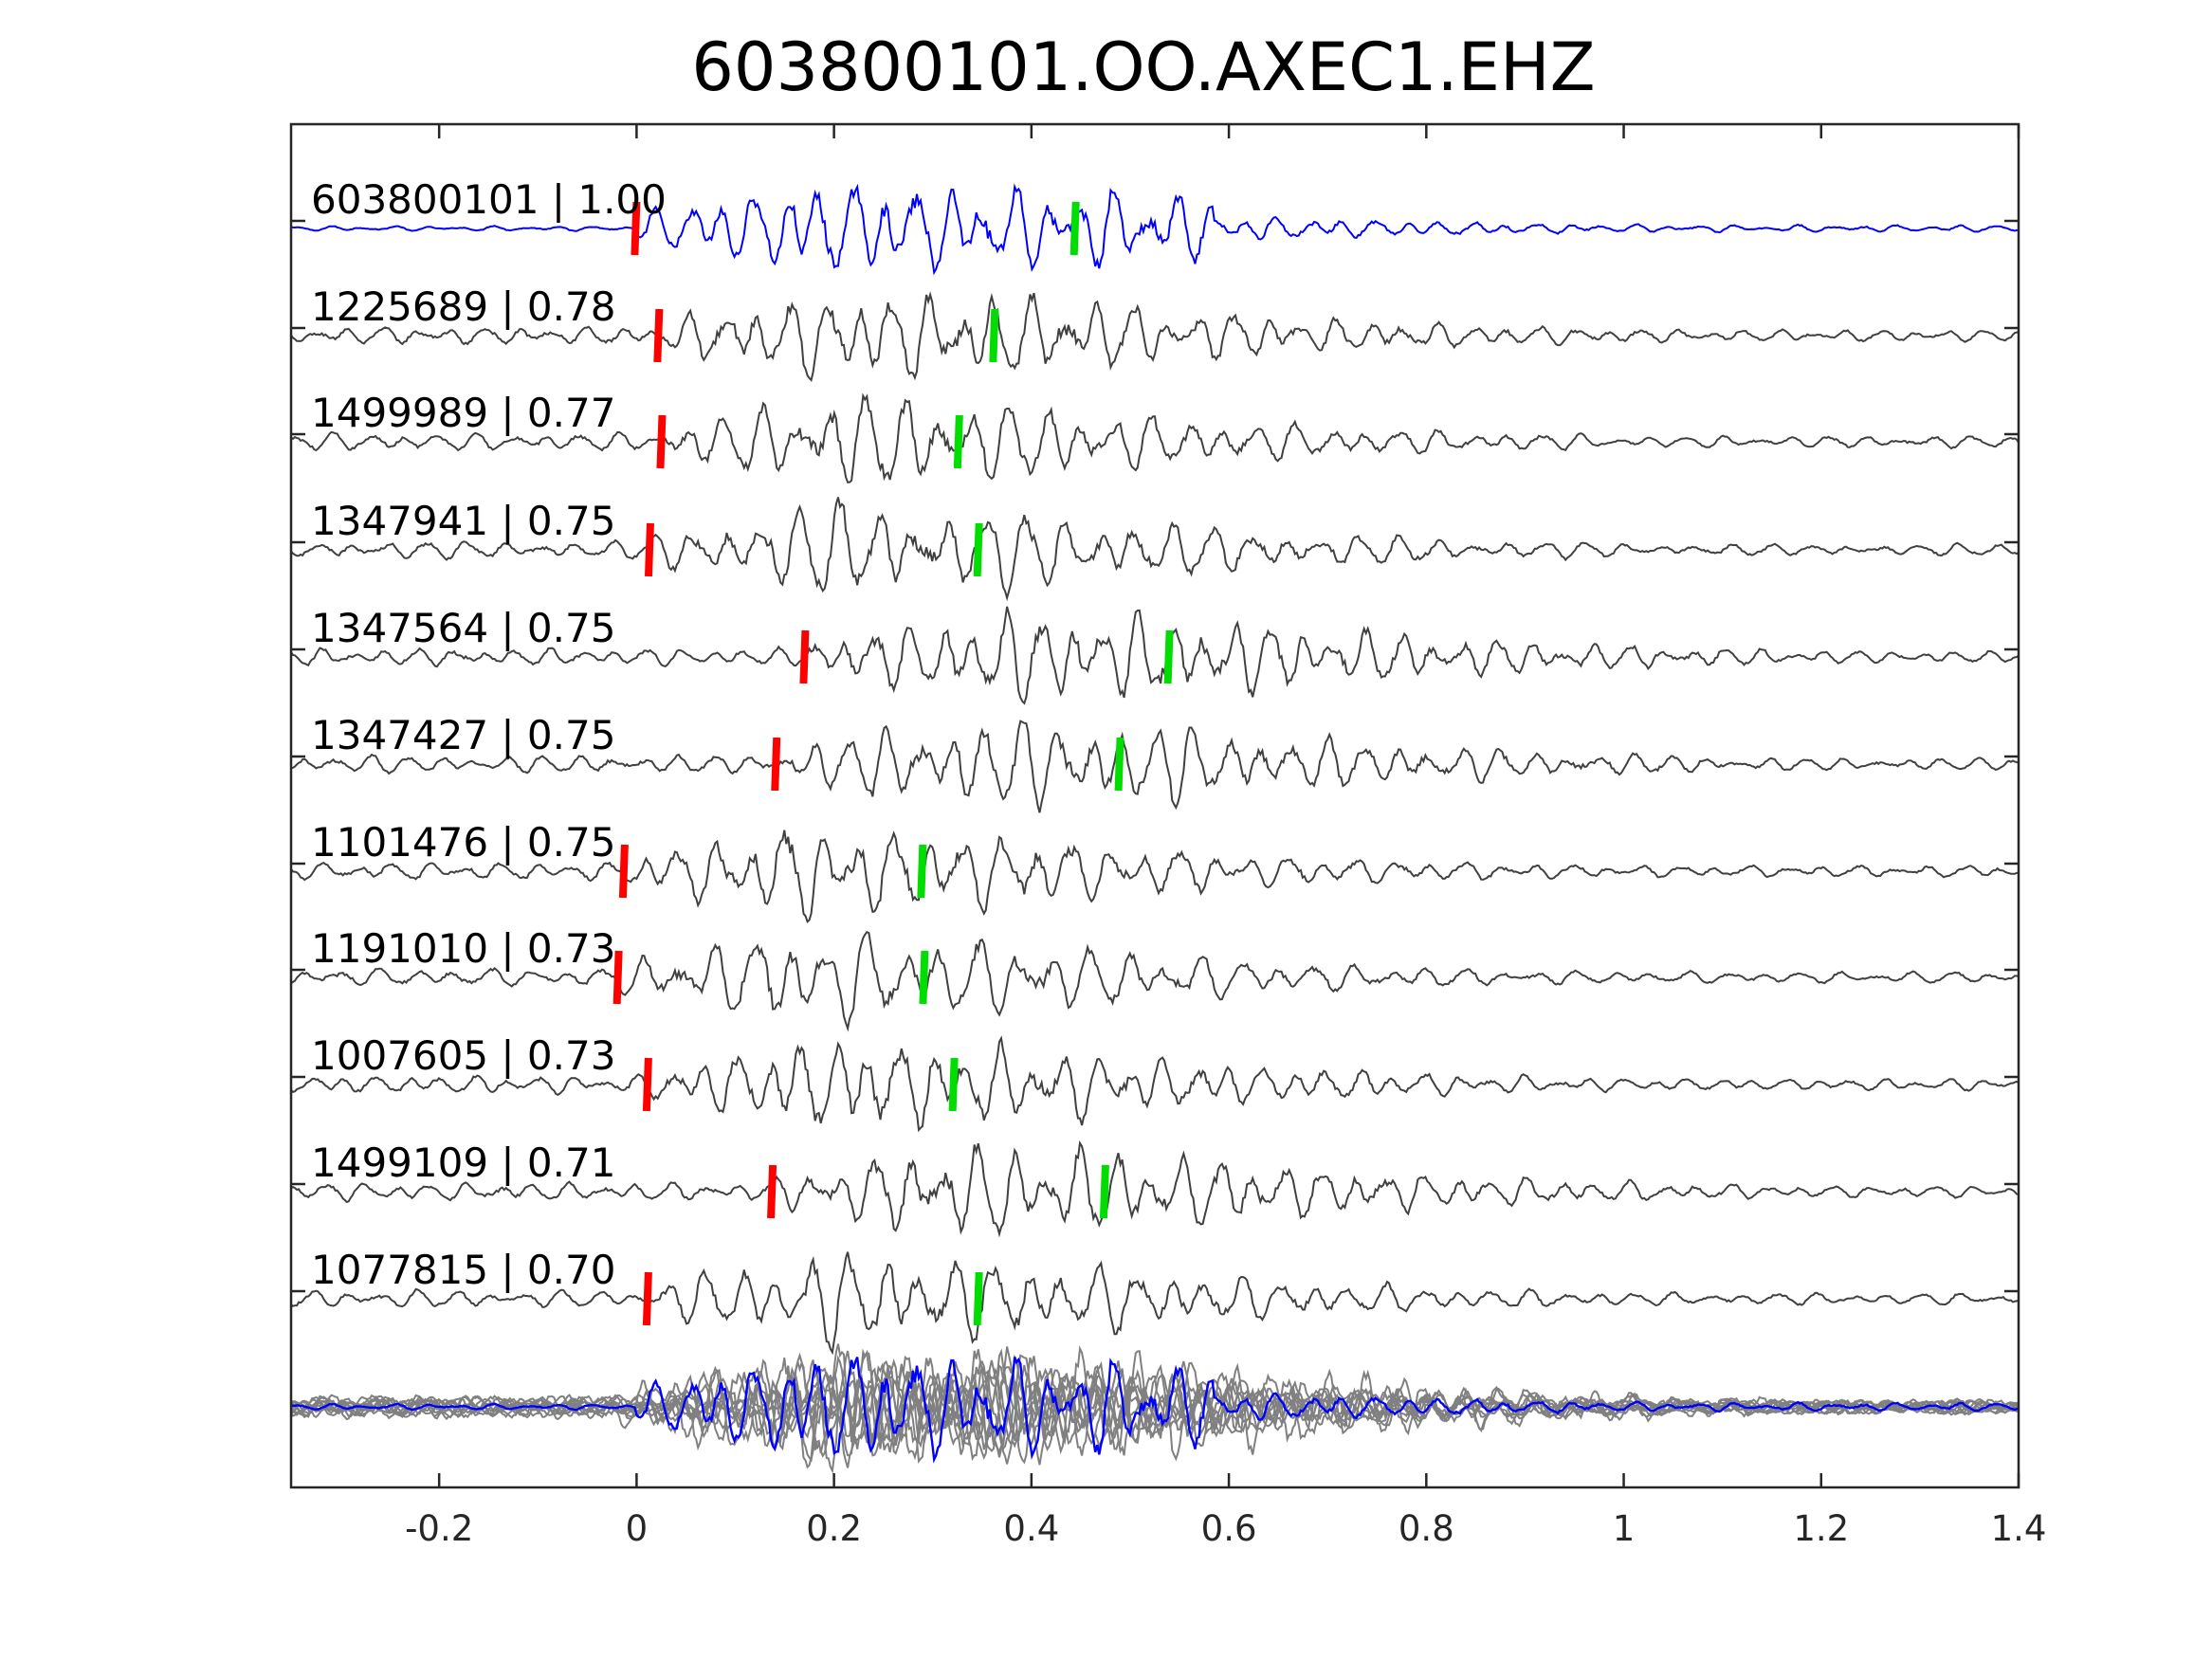 This screenshot has height=1659, width=2212. I want to click on x-tick-label: 1.4, so click(2019, 1528).